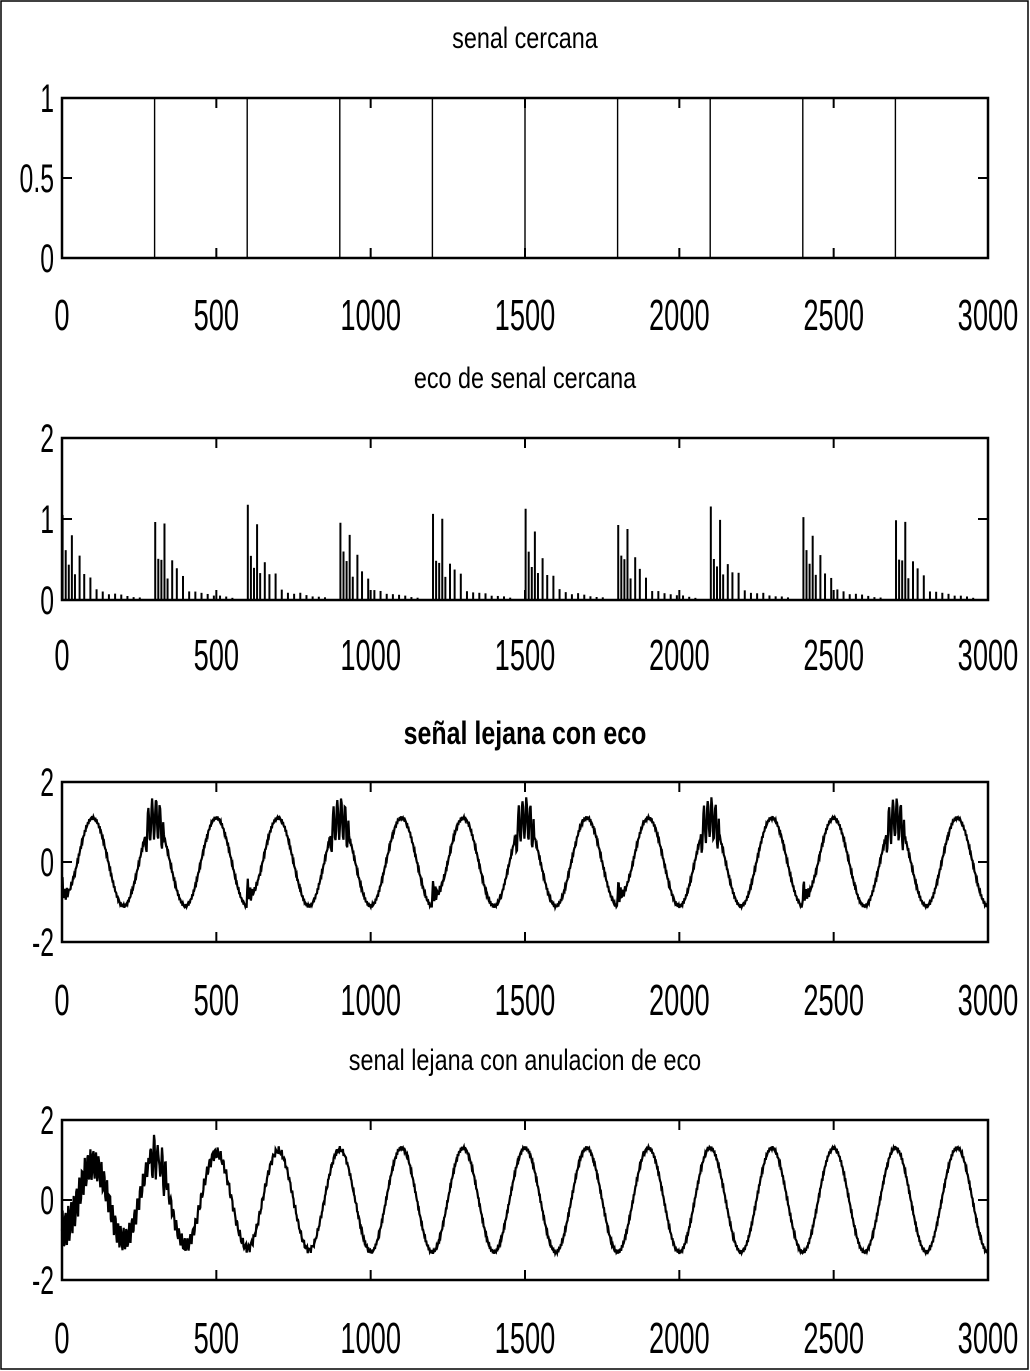 This screenshot has height=1371, width=1030. I want to click on y-tick-label: 0.5, so click(37, 179).